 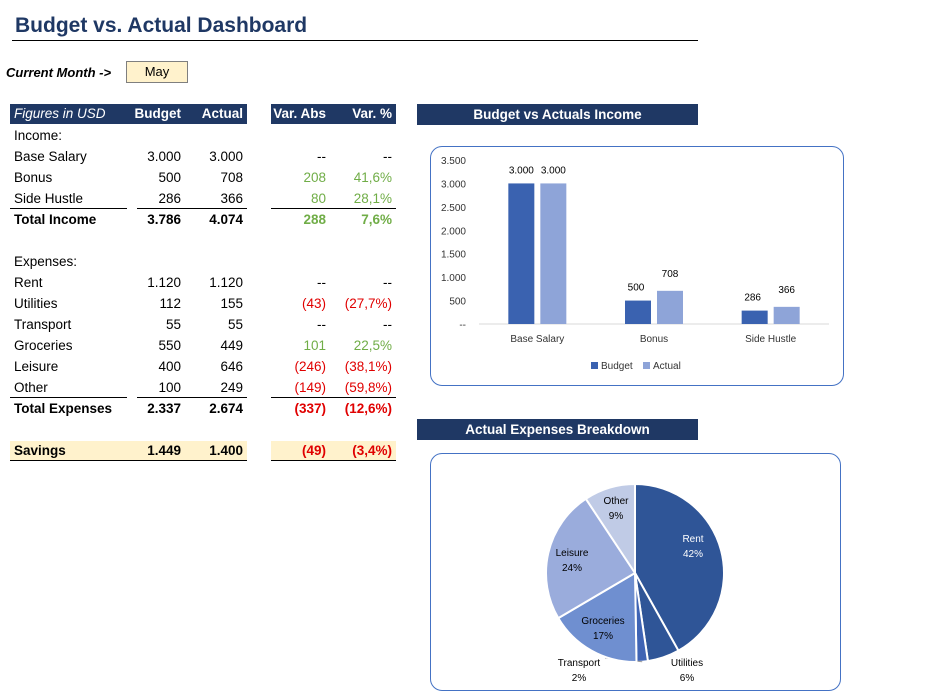 What do you see at coordinates (771, 339) in the screenshot?
I see `x-tick-label: Side Hustle` at bounding box center [771, 339].